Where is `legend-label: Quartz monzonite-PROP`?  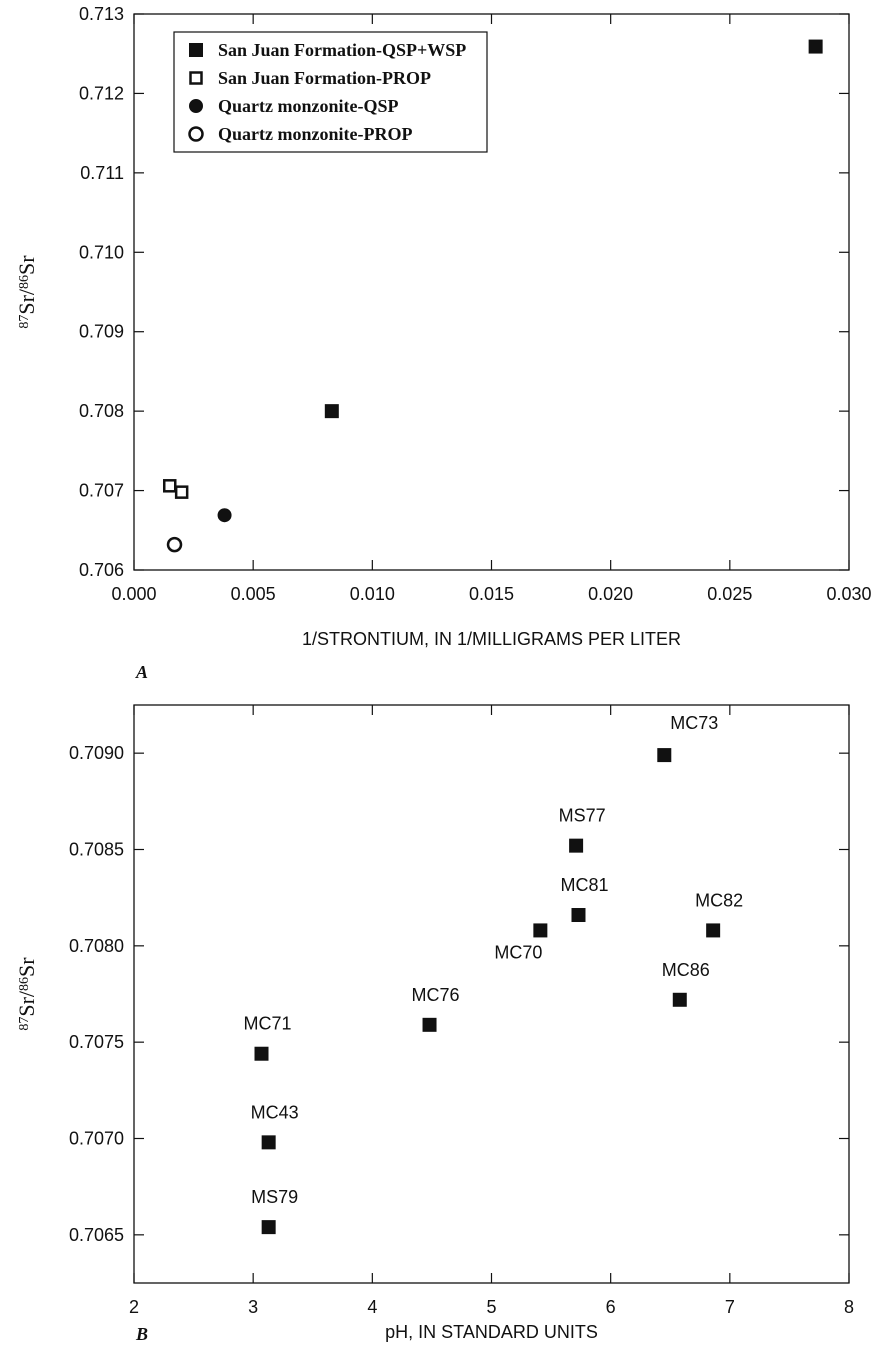
legend-label: Quartz monzonite-PROP is located at coordinates (315, 134).